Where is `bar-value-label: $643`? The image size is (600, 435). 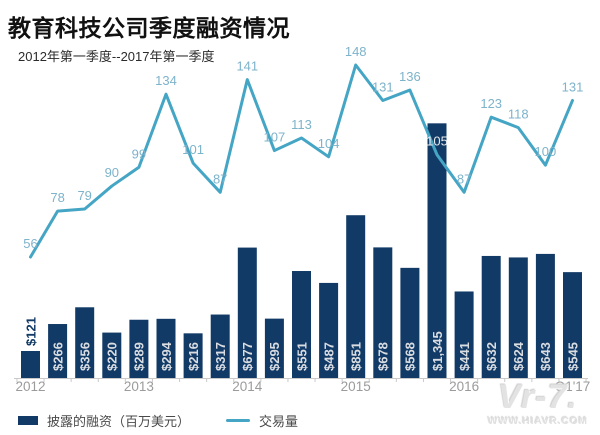
bar-value-label: $643 is located at coordinates (545, 356).